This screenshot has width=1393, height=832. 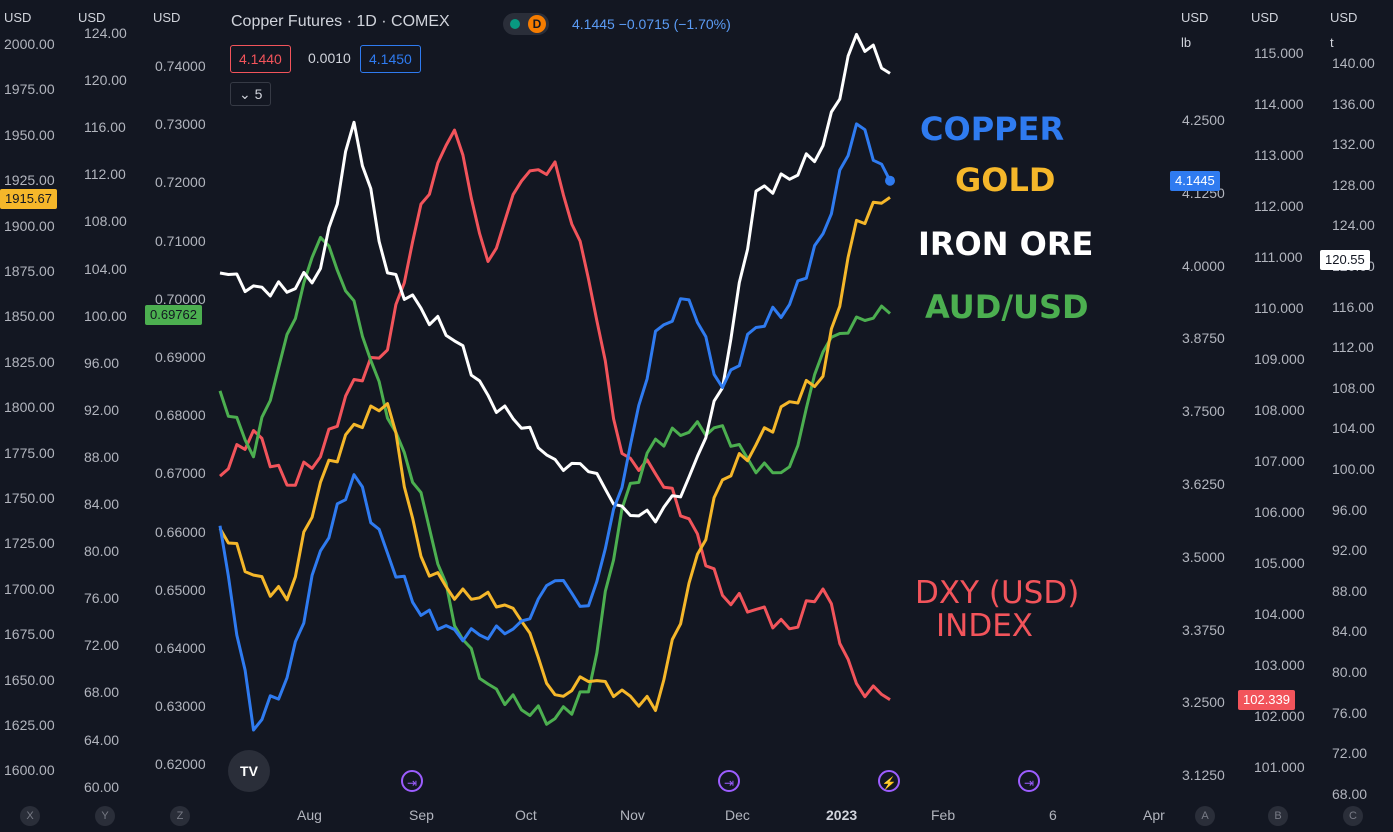 What do you see at coordinates (1353, 63) in the screenshot?
I see `iron-t-axis-tick: 140.00` at bounding box center [1353, 63].